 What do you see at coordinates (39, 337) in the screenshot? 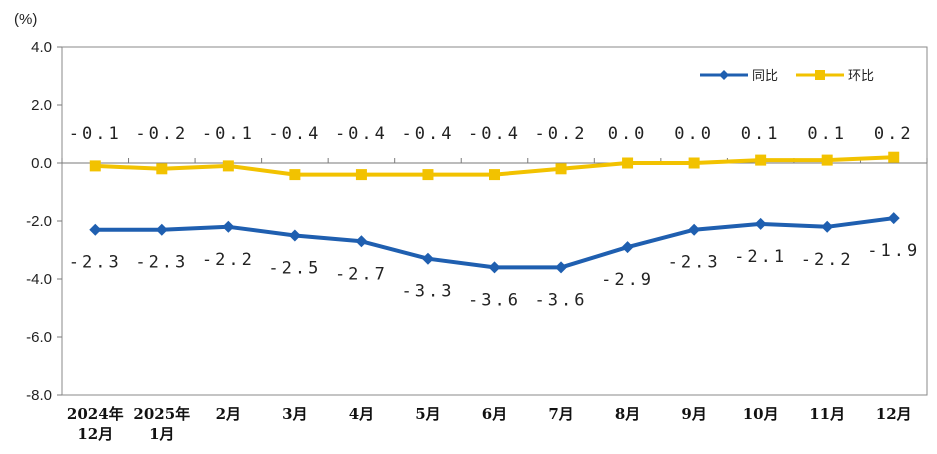
I see `y-tick-label: -6.0` at bounding box center [39, 337].